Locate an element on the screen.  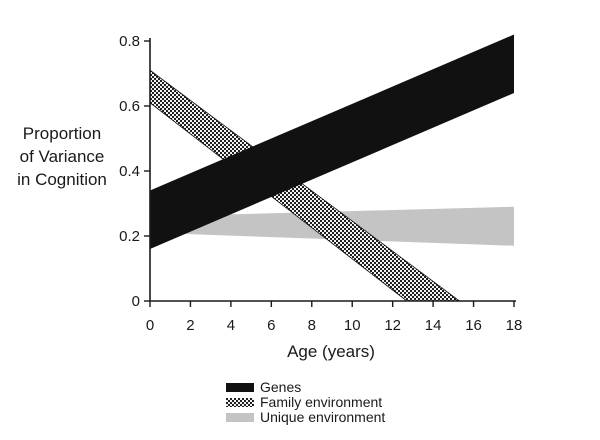
legend-label-unique-environment: Unique environment is located at coordinates (322, 417).